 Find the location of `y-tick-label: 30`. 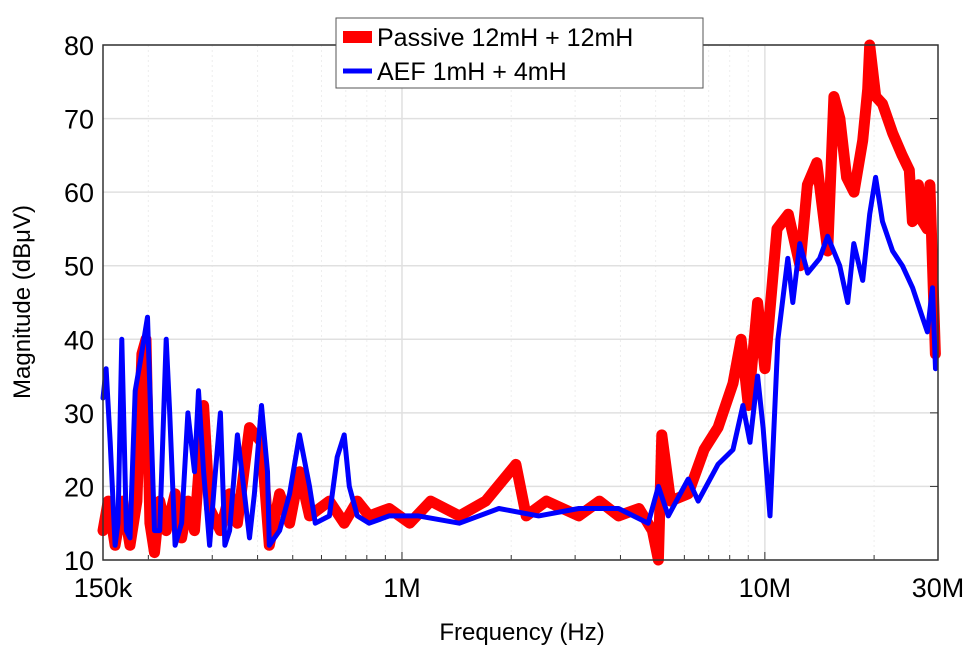

y-tick-label: 30 is located at coordinates (79, 414).